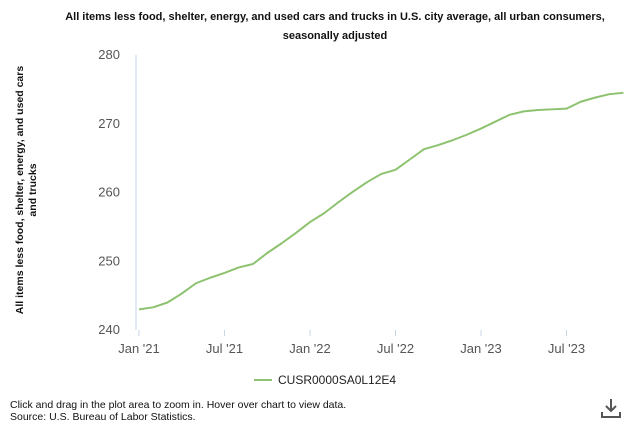 The image size is (637, 424). I want to click on y-tick-label: 280, so click(109, 54).